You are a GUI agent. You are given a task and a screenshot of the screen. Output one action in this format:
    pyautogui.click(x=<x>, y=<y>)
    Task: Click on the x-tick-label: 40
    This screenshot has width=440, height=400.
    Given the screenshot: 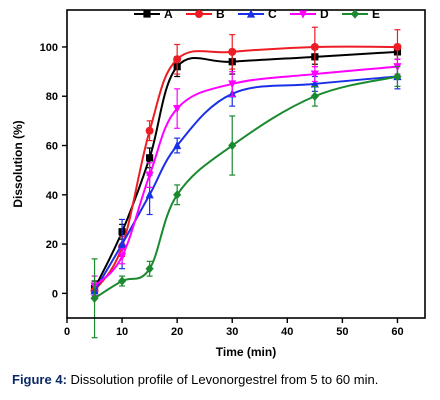 What is the action you would take?
    pyautogui.click(x=287, y=332)
    